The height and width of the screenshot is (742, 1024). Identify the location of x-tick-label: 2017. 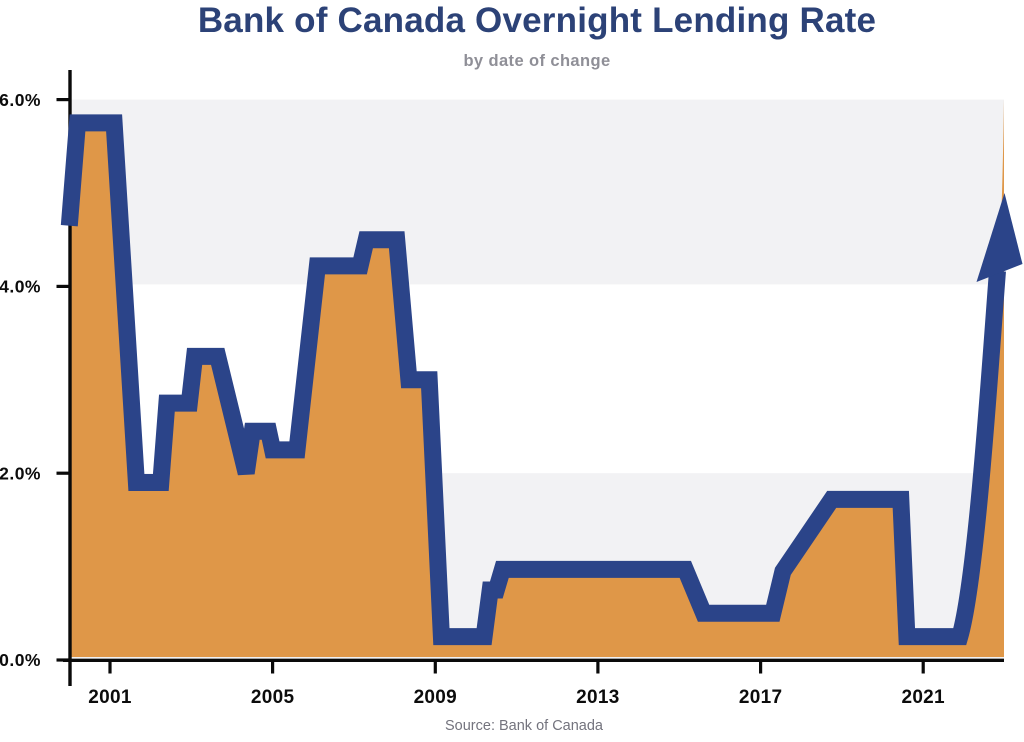
(760, 697).